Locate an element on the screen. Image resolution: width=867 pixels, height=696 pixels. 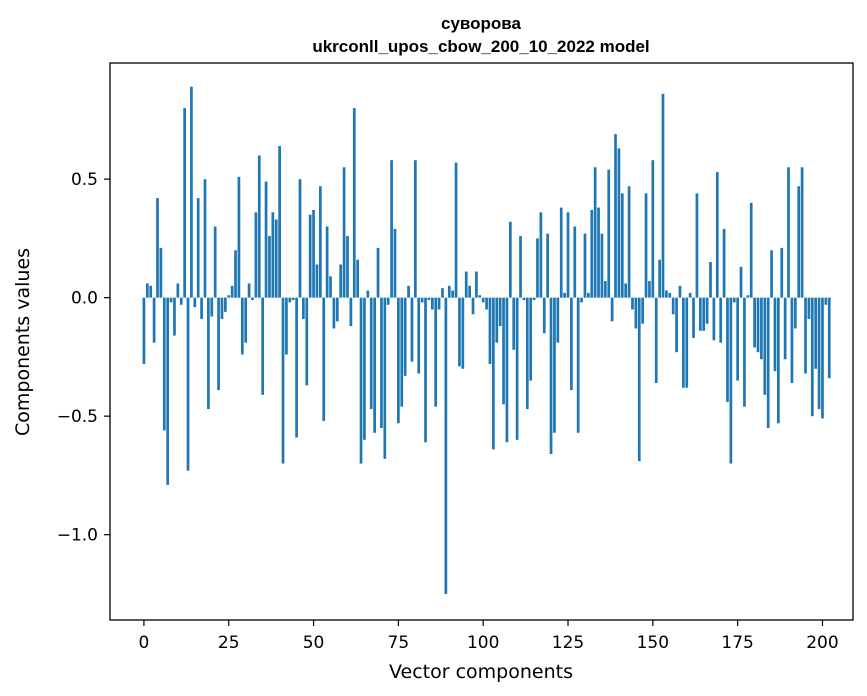
y-axis-ticks: −1.0 −0.5 0.0 0.5 is located at coordinates (83, 358).